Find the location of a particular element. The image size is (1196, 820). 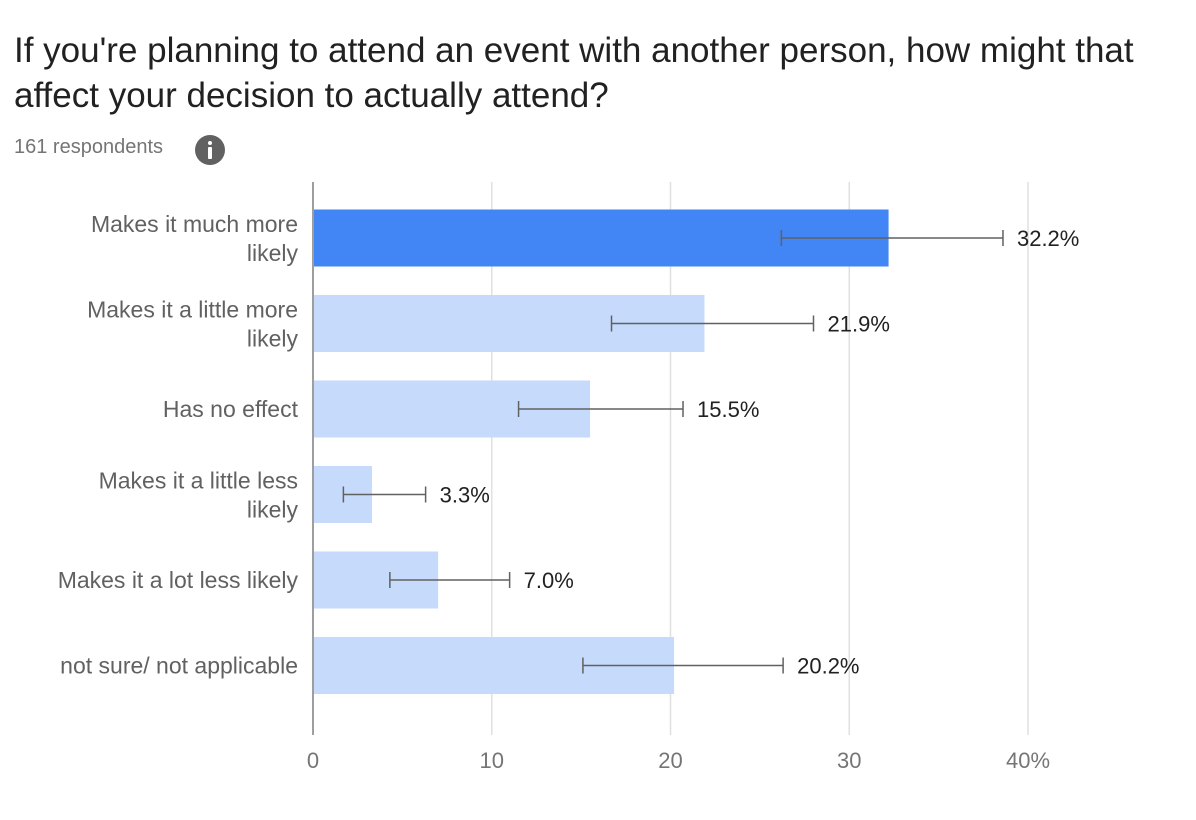

data-label: 20.2% is located at coordinates (828, 666).